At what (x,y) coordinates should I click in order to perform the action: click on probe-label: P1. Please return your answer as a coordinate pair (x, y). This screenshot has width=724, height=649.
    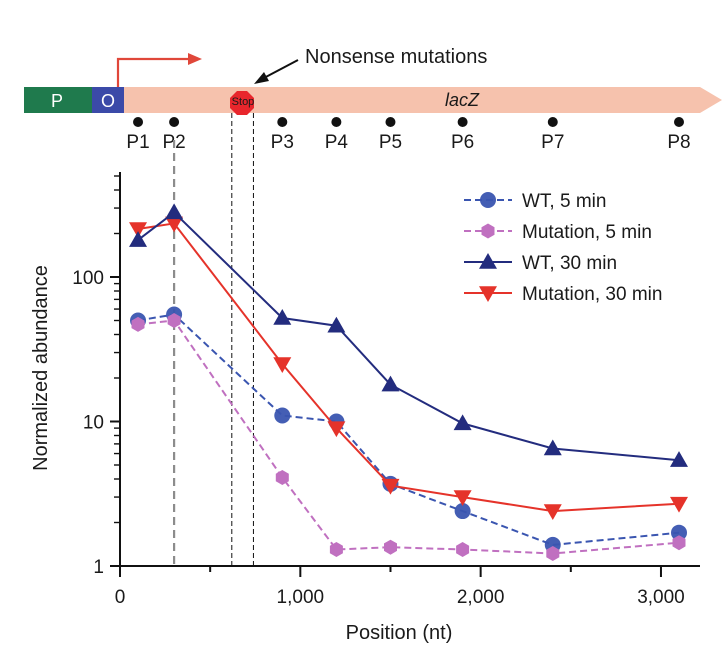
    Looking at the image, I should click on (137, 142).